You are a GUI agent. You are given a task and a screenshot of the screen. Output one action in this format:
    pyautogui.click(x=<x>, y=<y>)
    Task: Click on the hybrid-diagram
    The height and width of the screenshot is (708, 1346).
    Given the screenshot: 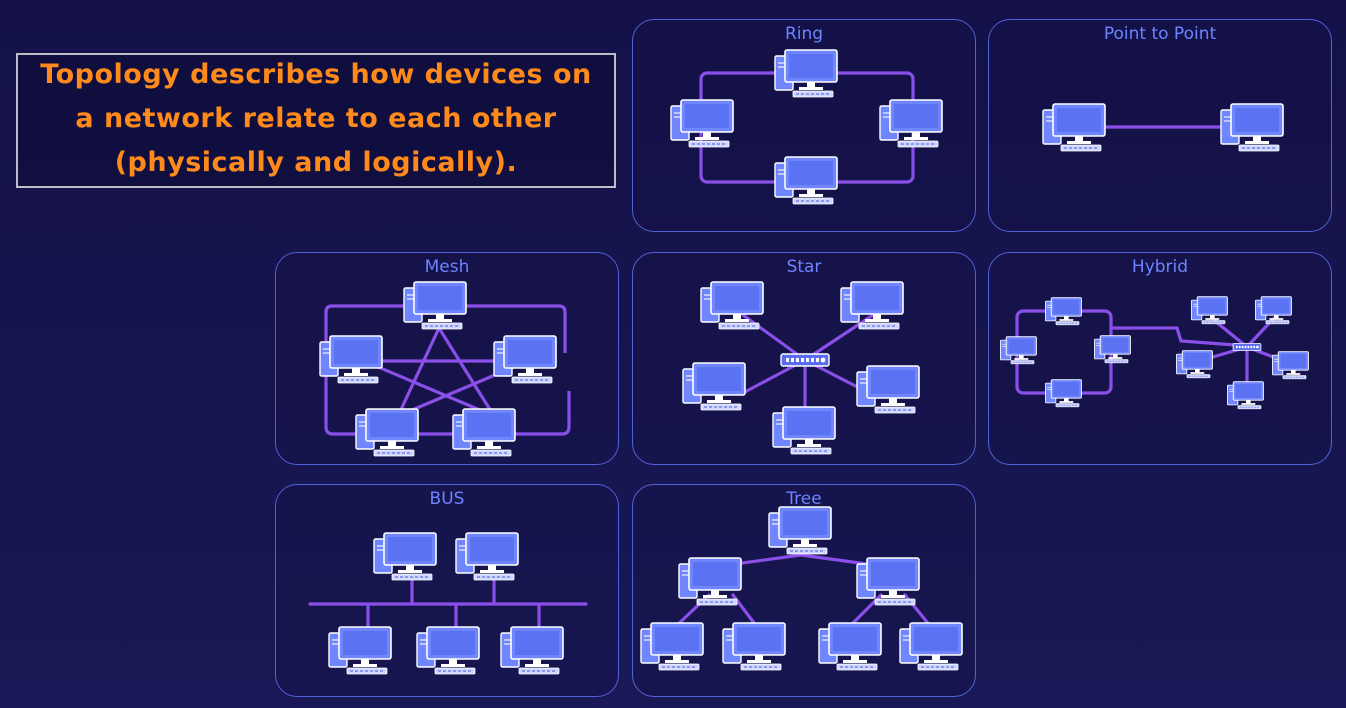 What is the action you would take?
    pyautogui.click(x=1154, y=353)
    